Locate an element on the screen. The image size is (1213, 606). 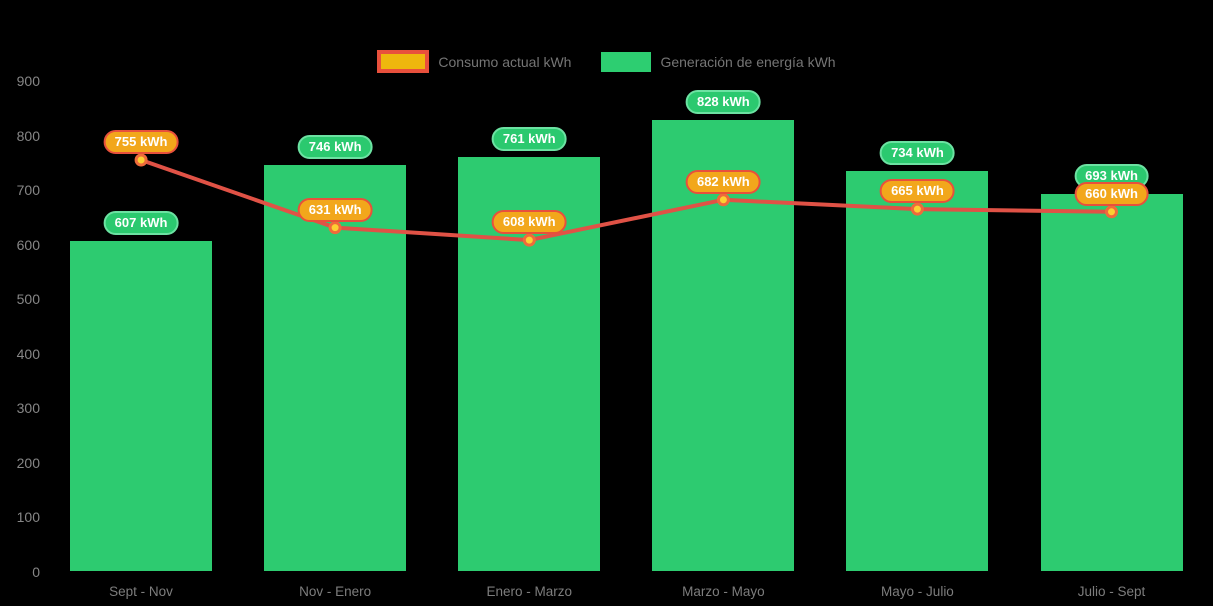
generation-value-label: 761 kWh is located at coordinates (529, 138).